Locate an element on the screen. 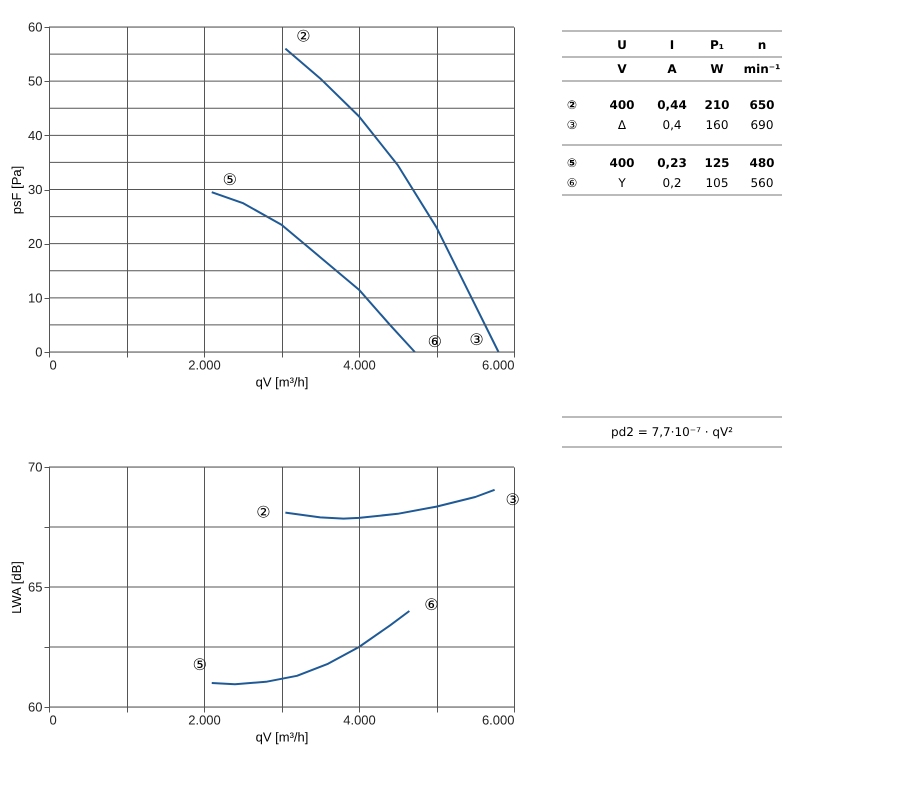  text: ⑤ 400 0,23 125 480 is located at coordinates (670, 163).